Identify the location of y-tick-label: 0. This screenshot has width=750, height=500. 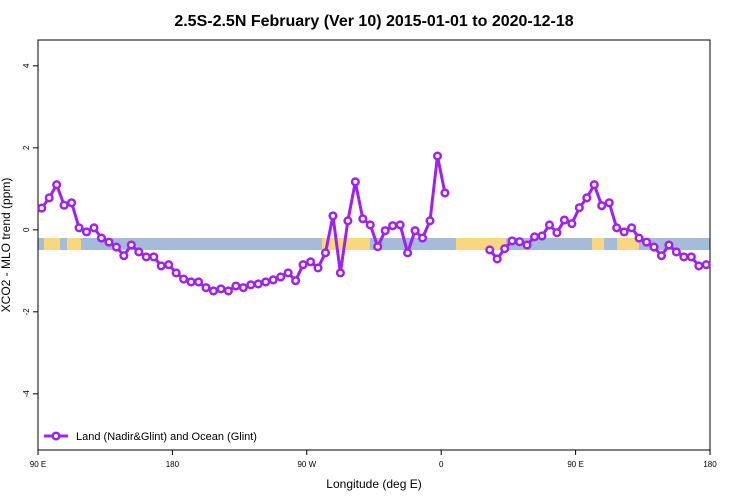
(26, 229).